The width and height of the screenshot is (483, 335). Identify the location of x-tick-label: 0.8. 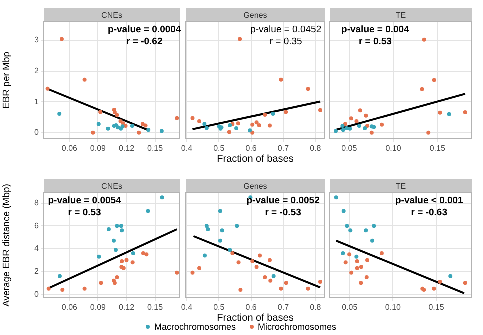
(316, 149).